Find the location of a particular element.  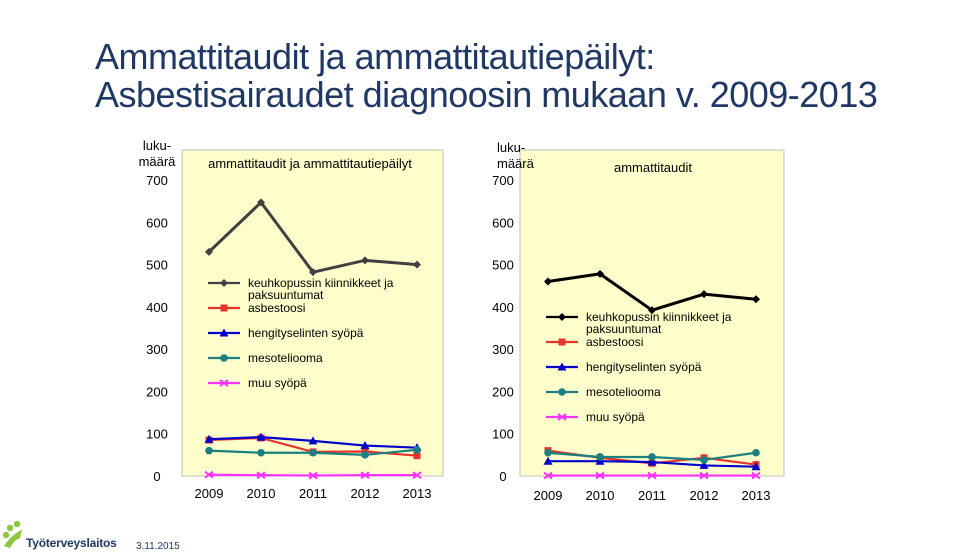

chart-title: ammattitaudit is located at coordinates (653, 167).